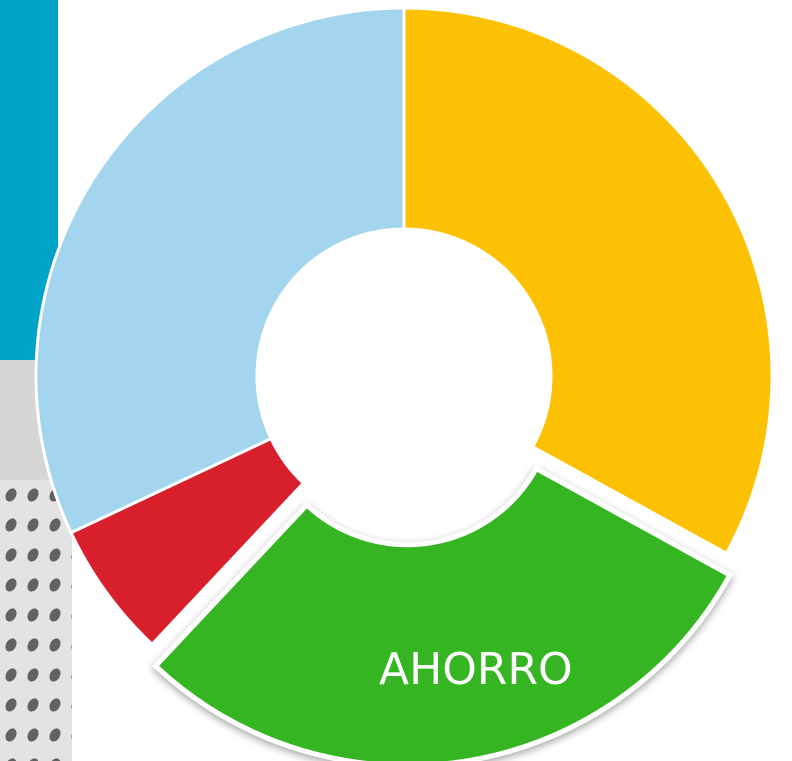 The image size is (792, 761). What do you see at coordinates (476, 669) in the screenshot?
I see `segment-label: AHORRO` at bounding box center [476, 669].